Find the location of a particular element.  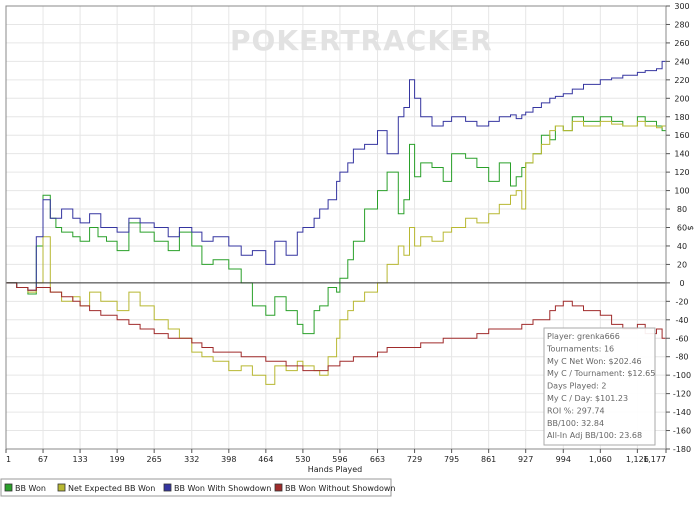

x-tick-label: 398 is located at coordinates (228, 459).